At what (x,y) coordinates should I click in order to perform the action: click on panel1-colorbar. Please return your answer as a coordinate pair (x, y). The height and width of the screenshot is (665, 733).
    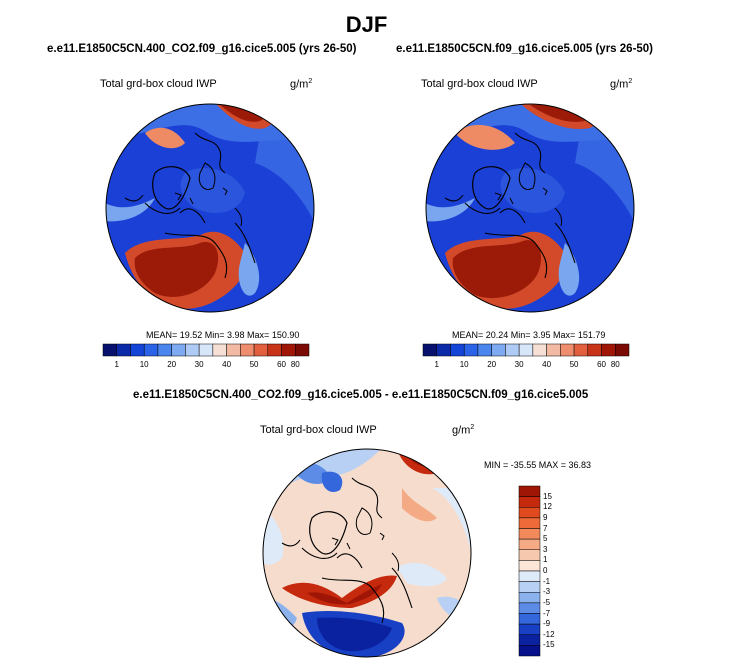
    Looking at the image, I should click on (206, 350).